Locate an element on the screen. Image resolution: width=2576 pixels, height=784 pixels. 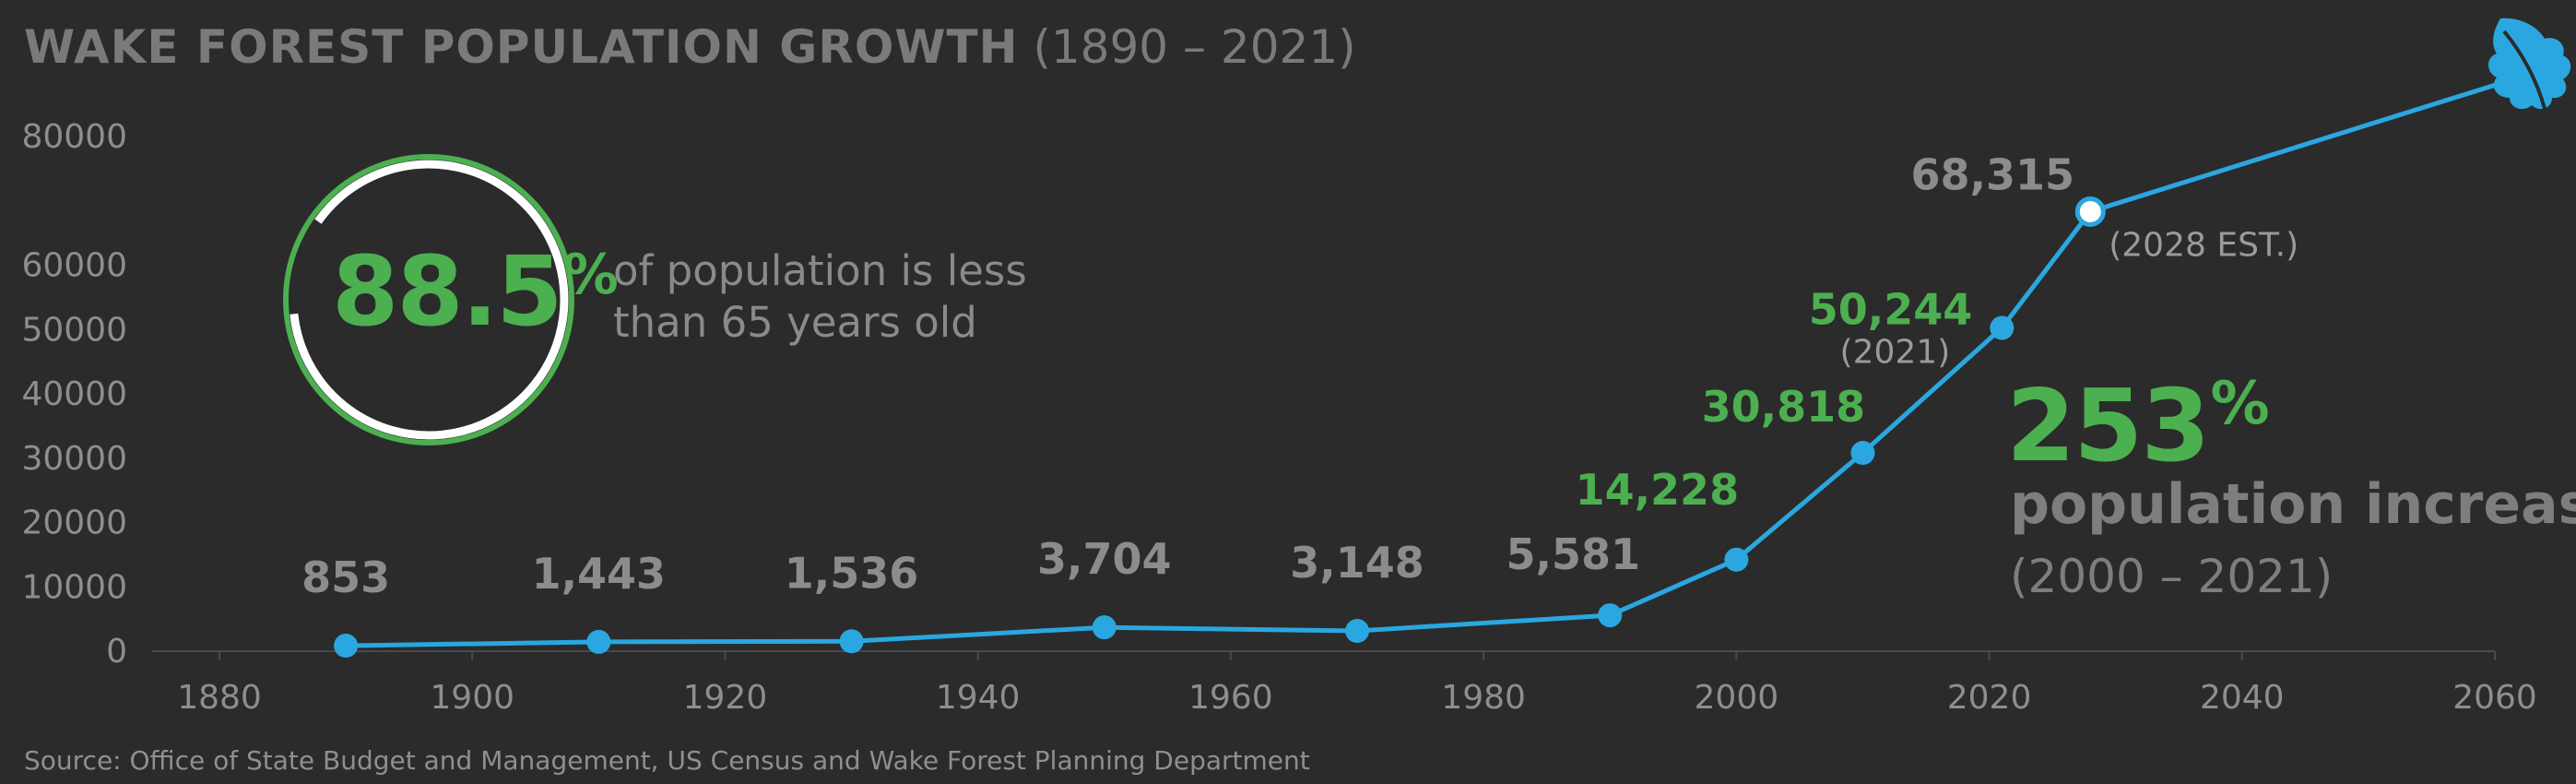
stat-ring-outer is located at coordinates (428, 299).